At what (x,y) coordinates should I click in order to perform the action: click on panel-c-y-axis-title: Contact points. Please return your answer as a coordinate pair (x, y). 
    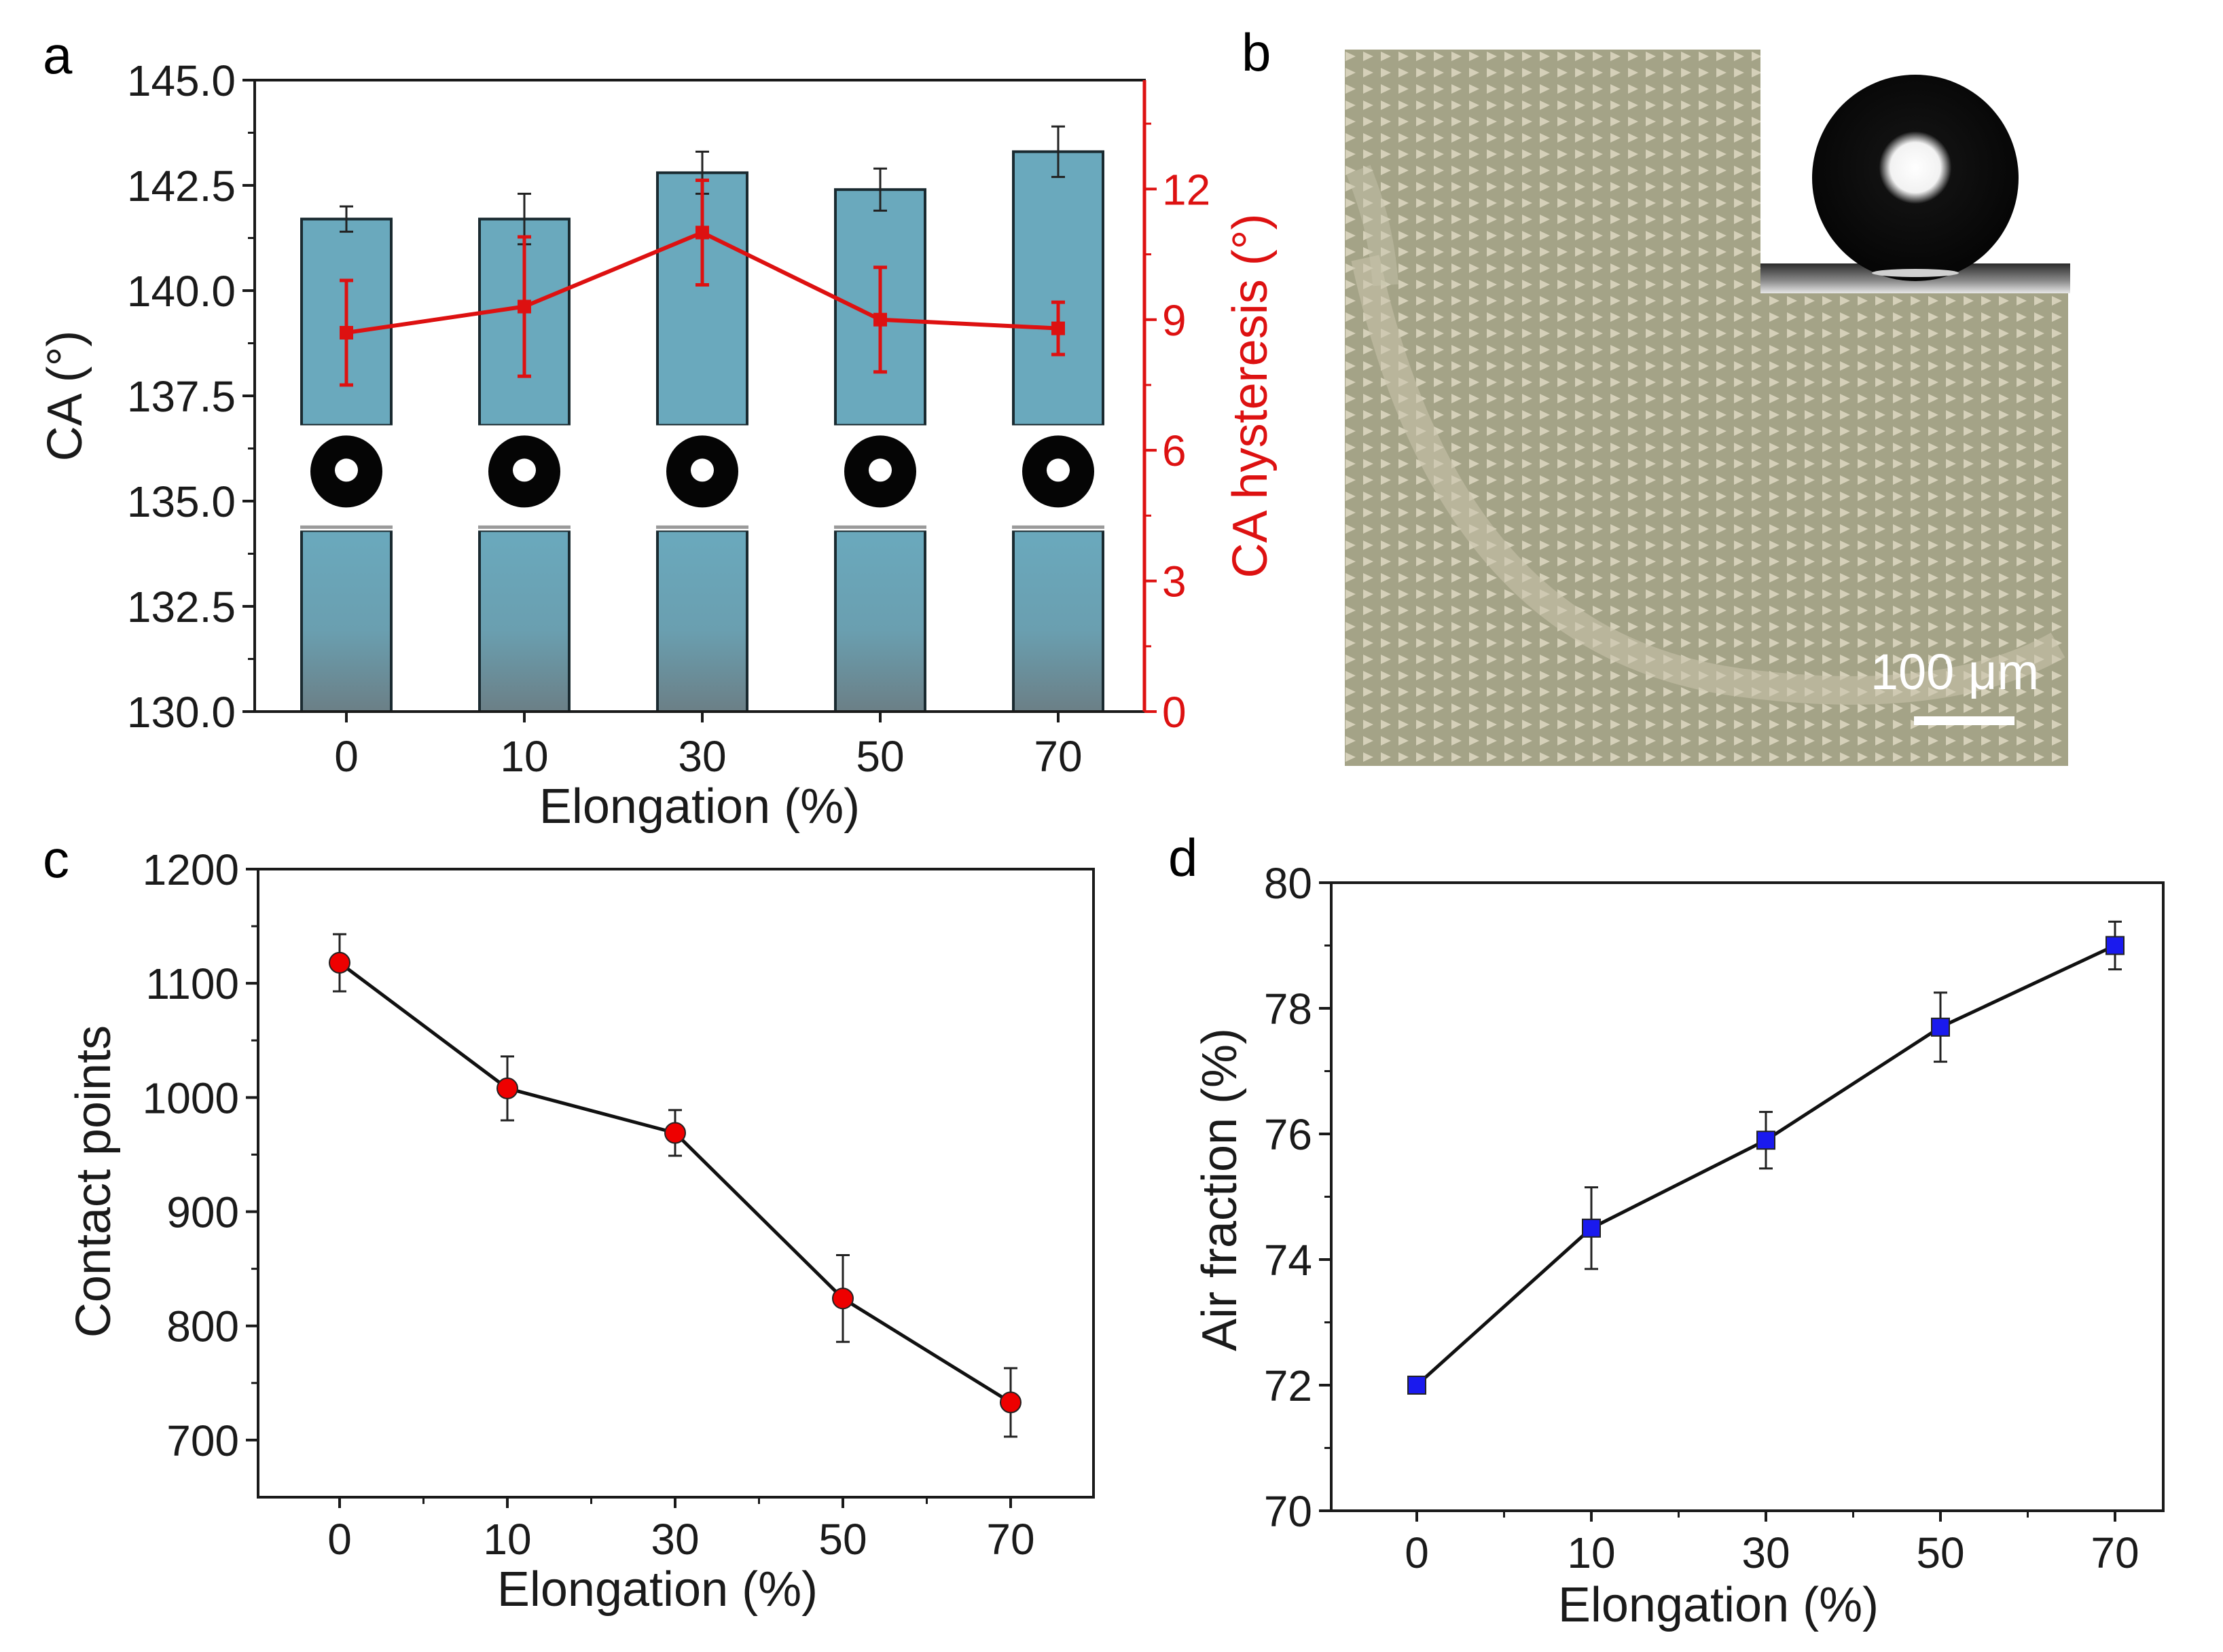
    Looking at the image, I should click on (94, 1182).